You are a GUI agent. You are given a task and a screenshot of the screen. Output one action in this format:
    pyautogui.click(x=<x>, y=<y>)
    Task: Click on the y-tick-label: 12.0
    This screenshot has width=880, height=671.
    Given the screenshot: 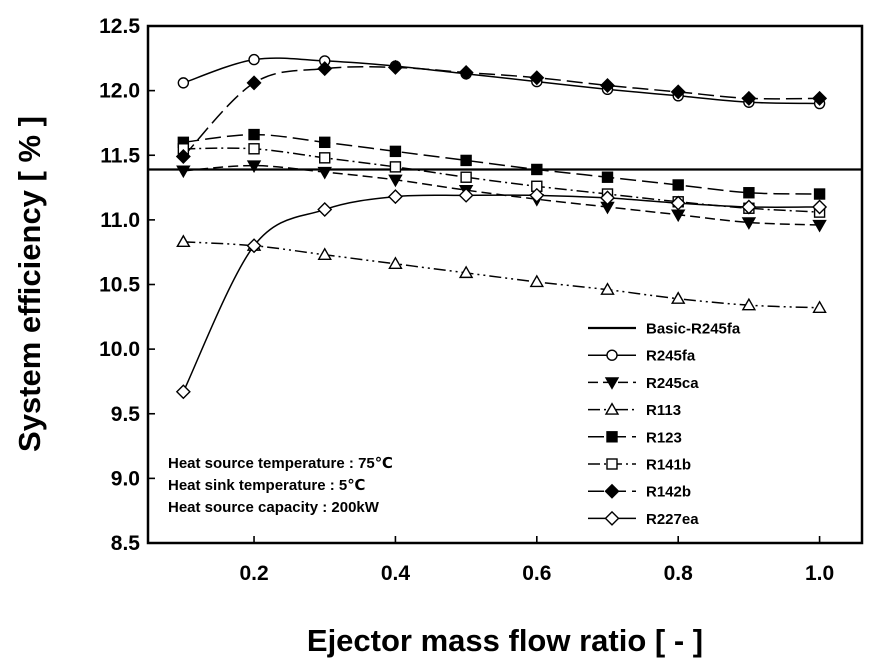 What is the action you would take?
    pyautogui.click(x=119, y=91)
    